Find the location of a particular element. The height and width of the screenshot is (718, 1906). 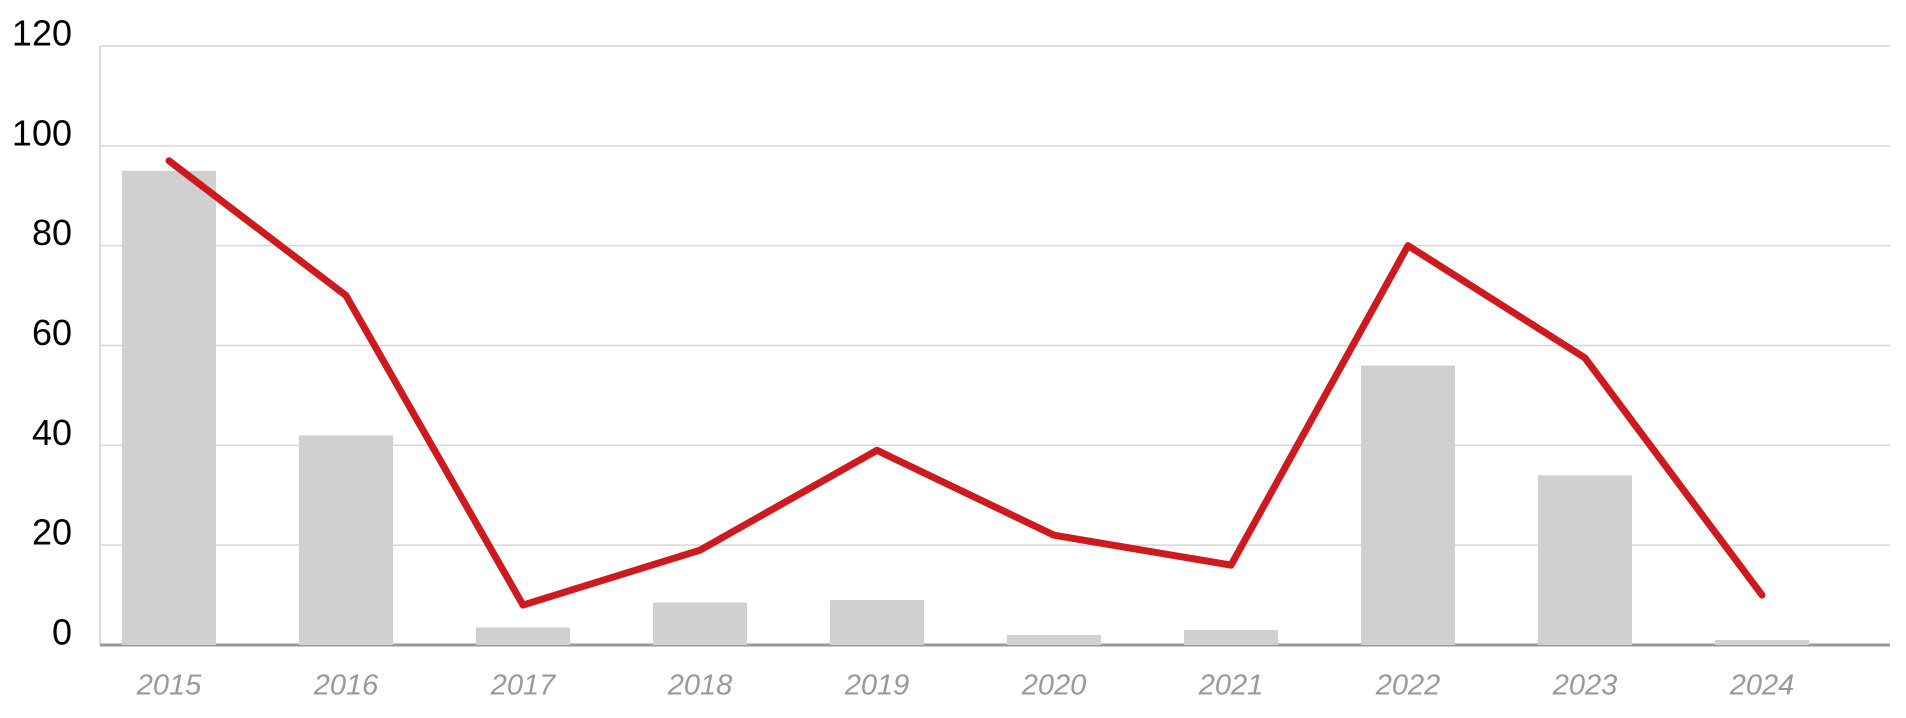

x-tick-label: 2023 is located at coordinates (1585, 686).